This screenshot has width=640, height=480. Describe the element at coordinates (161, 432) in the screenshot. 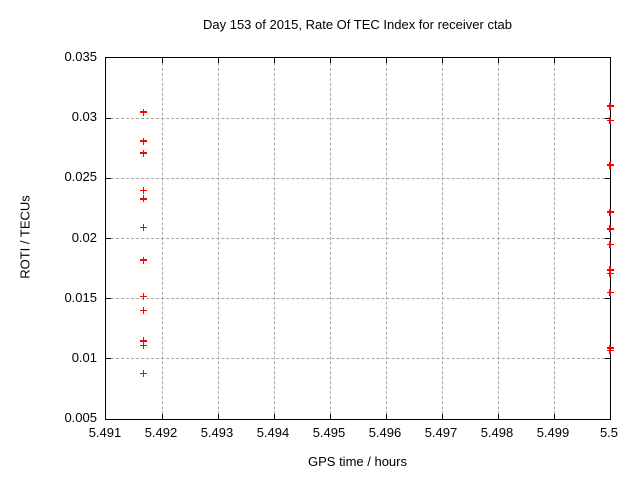

I see `x-tick-label: 5.492` at that location.